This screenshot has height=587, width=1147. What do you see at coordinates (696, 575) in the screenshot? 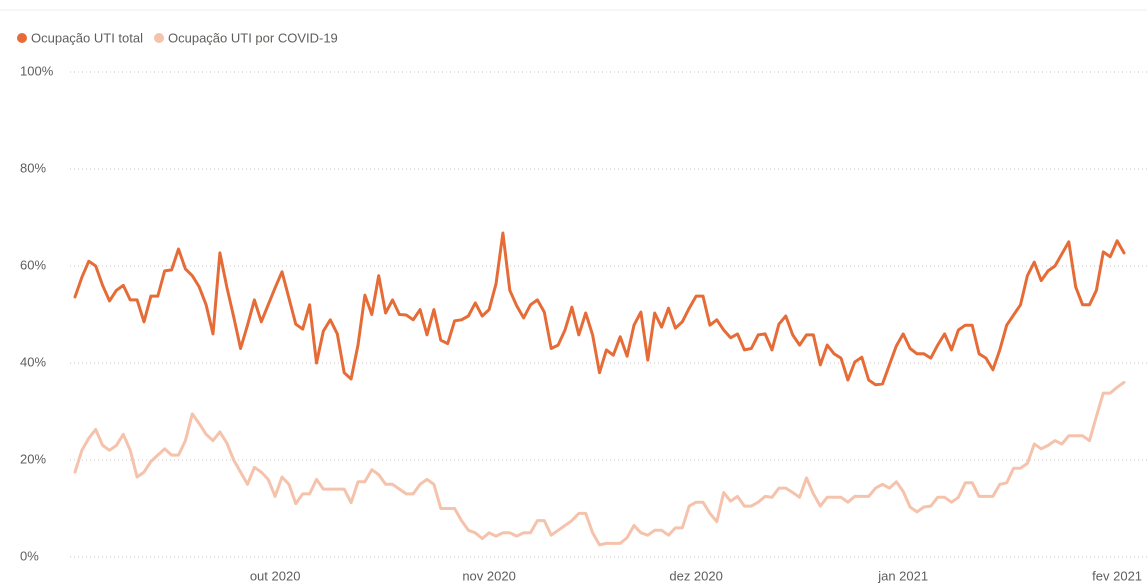
I see `x-tick-label: dez 2020` at bounding box center [696, 575].